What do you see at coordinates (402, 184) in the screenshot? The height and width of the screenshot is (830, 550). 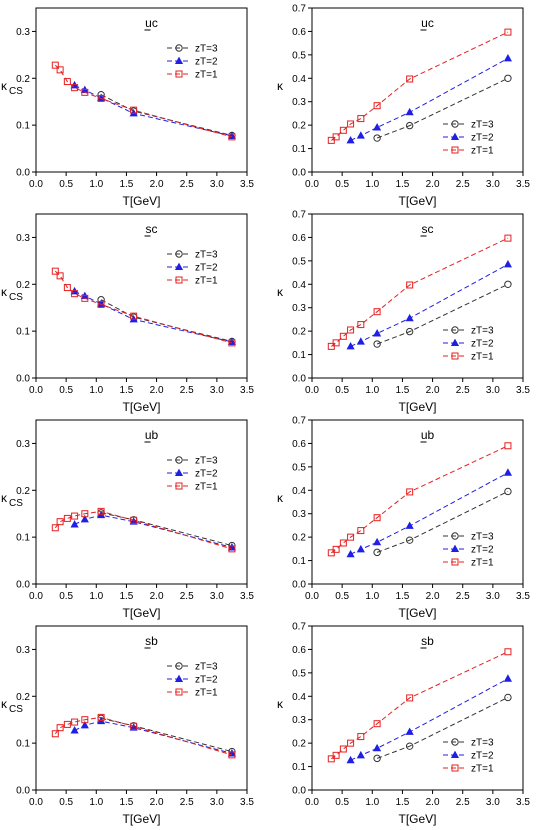 I see `x-tick-label: 1.5` at bounding box center [402, 184].